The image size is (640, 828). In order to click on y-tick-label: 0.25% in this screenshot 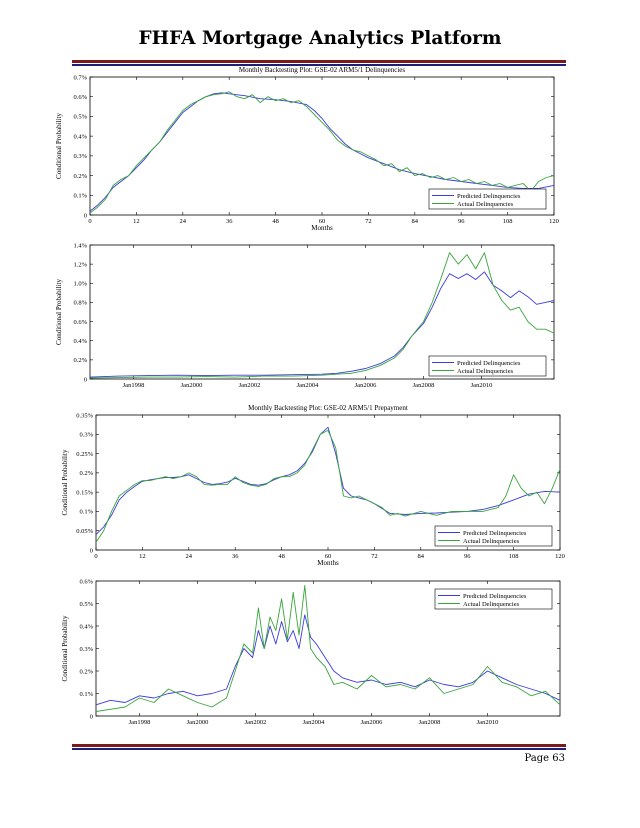, I will do `click(84, 454)`.